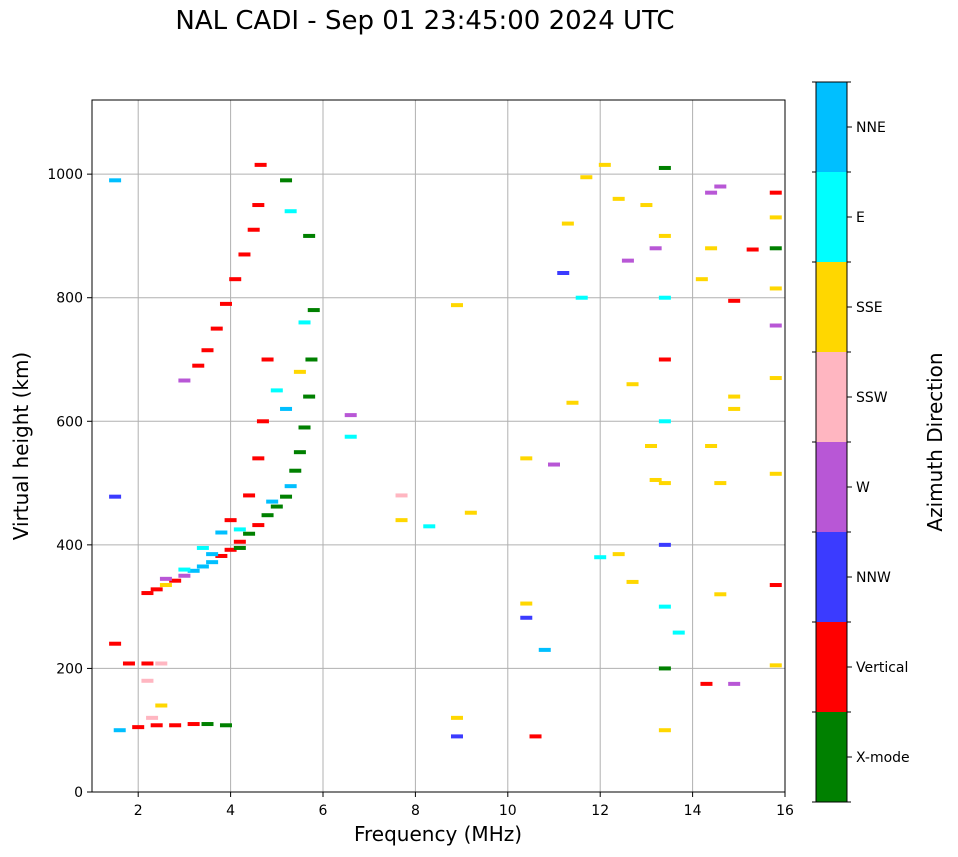 Image resolution: width=958 pixels, height=857 pixels. Describe the element at coordinates (869, 308) in the screenshot. I see `colorbar-tick-label: SSE` at that location.